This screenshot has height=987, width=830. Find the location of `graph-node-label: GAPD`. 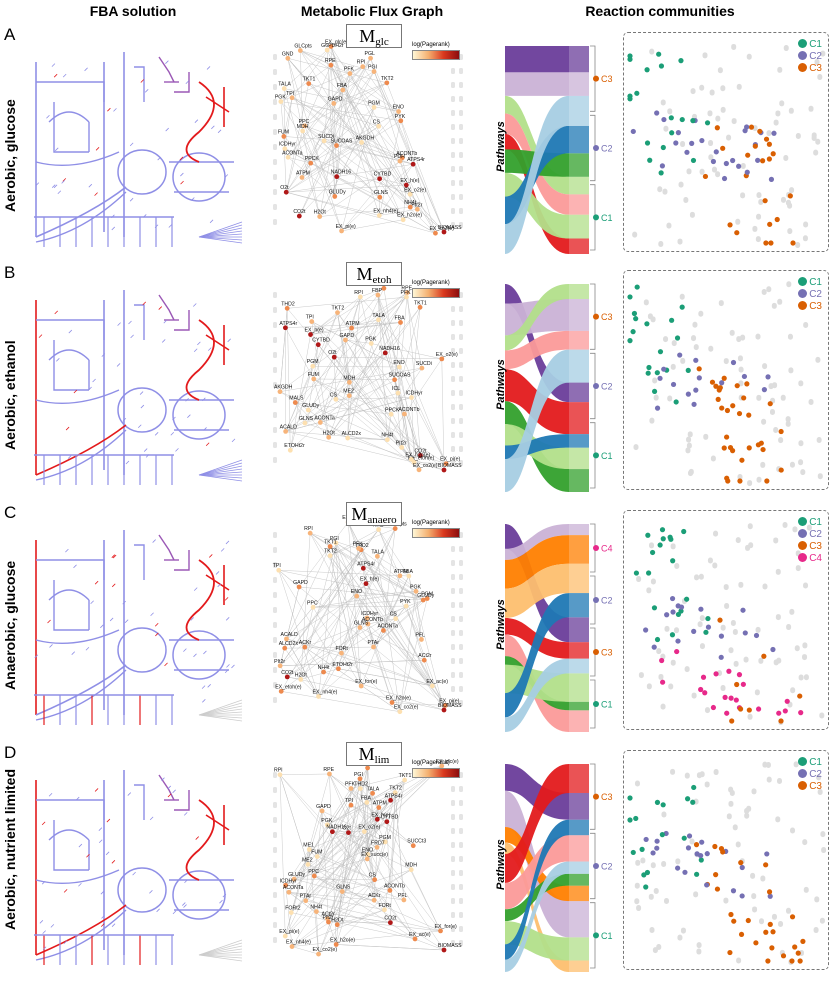

graph-node-label: GAPD is located at coordinates (323, 807).